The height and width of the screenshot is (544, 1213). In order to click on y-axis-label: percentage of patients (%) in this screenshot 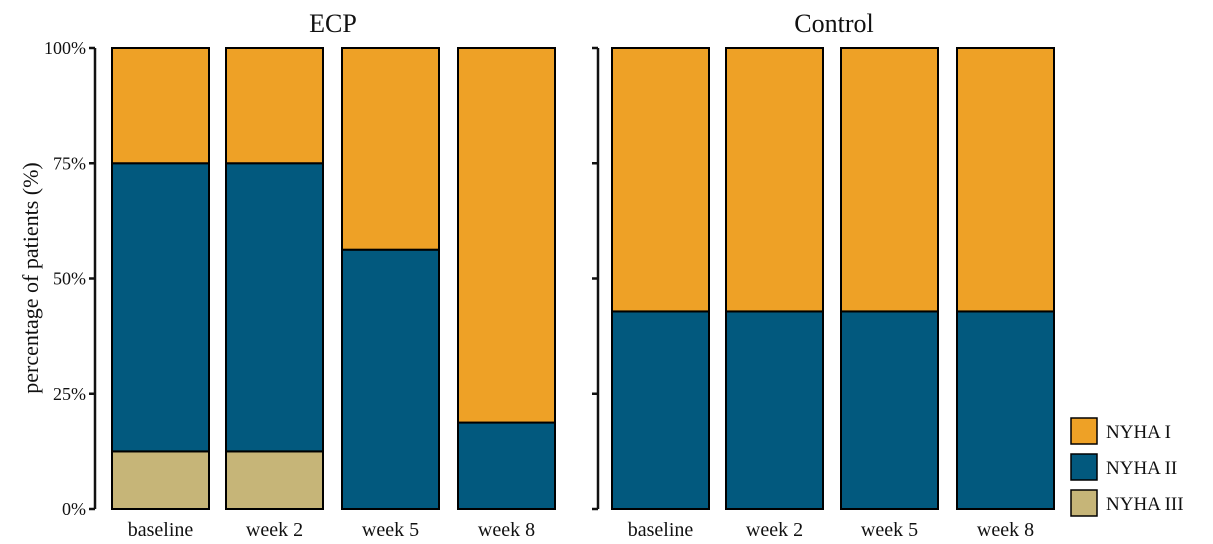, I will do `click(30, 278)`.